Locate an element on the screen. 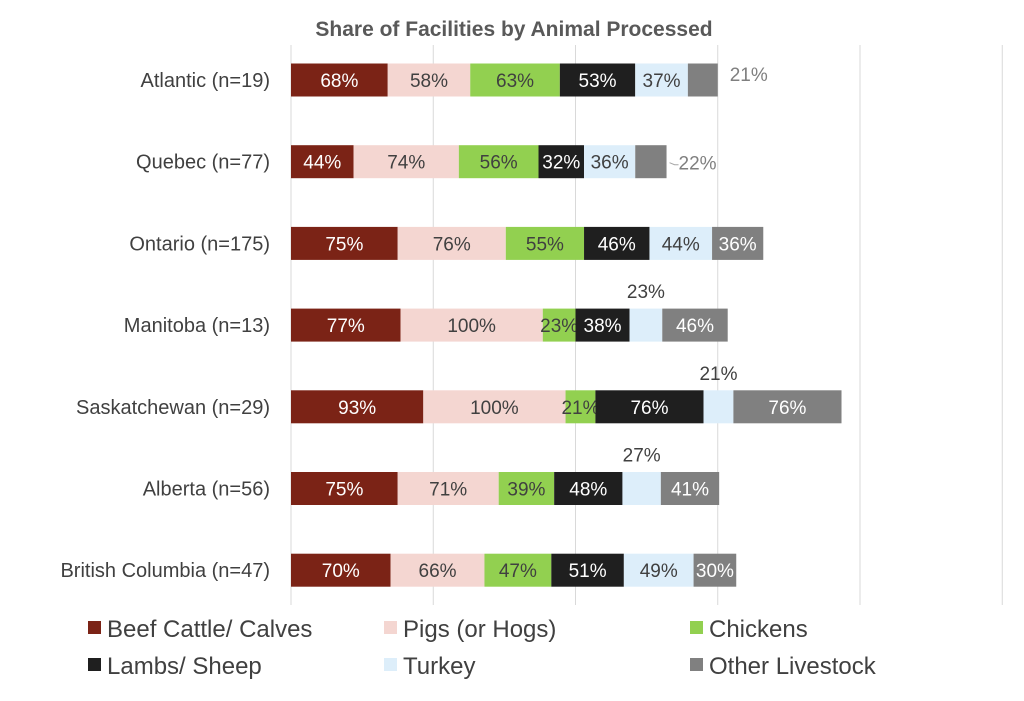  data-label: 37% is located at coordinates (662, 81).